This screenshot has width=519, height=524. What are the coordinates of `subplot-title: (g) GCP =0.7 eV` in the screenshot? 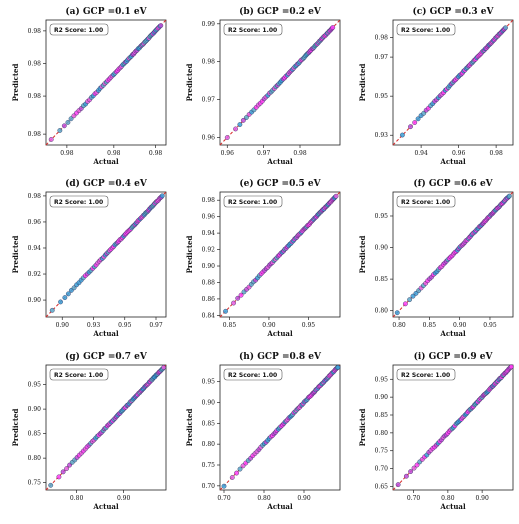 It's located at (106, 356).